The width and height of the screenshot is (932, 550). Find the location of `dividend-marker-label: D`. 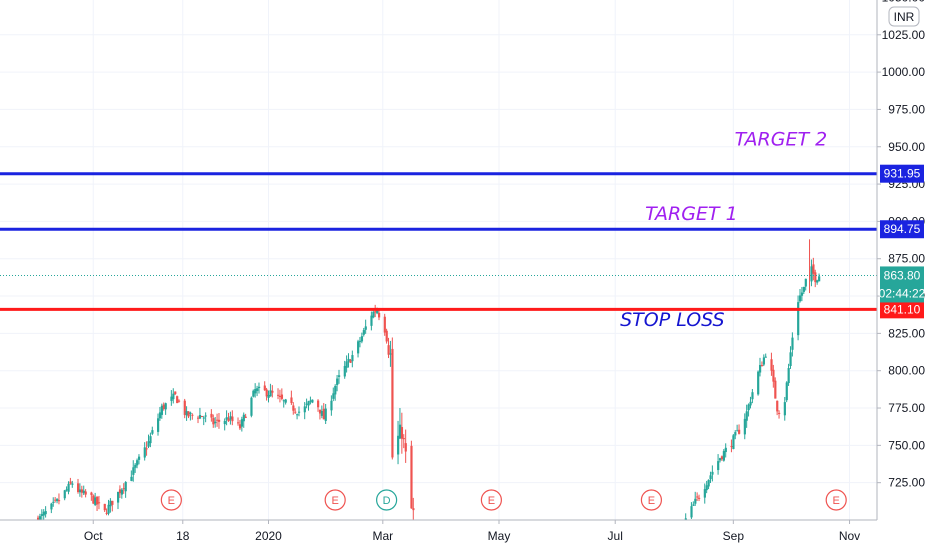

dividend-marker-label: D is located at coordinates (387, 501).